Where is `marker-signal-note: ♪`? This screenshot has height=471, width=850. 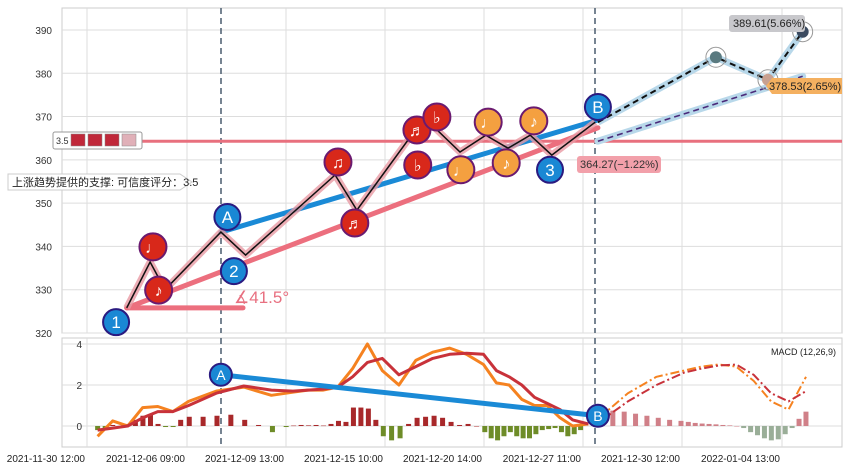 marker-signal-note: ♪ is located at coordinates (159, 290).